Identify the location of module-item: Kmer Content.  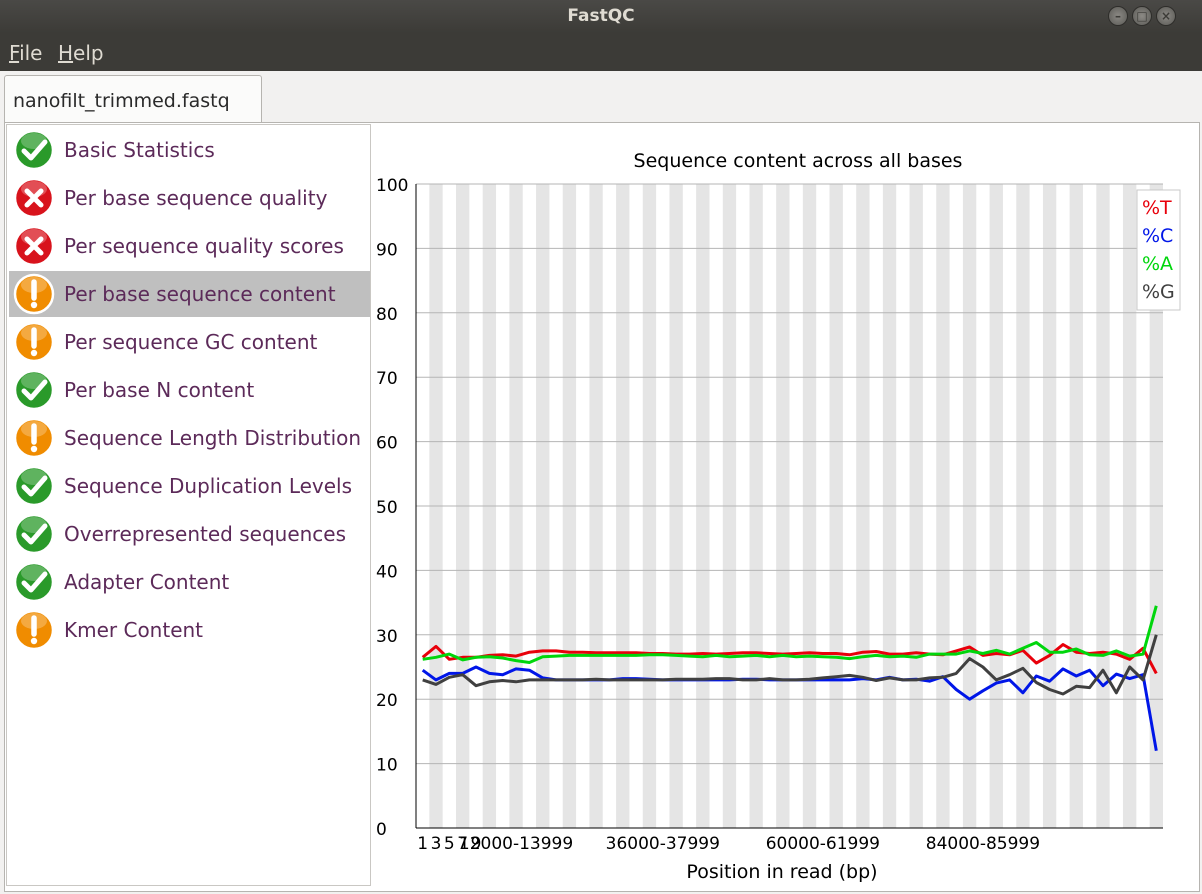
(189, 630).